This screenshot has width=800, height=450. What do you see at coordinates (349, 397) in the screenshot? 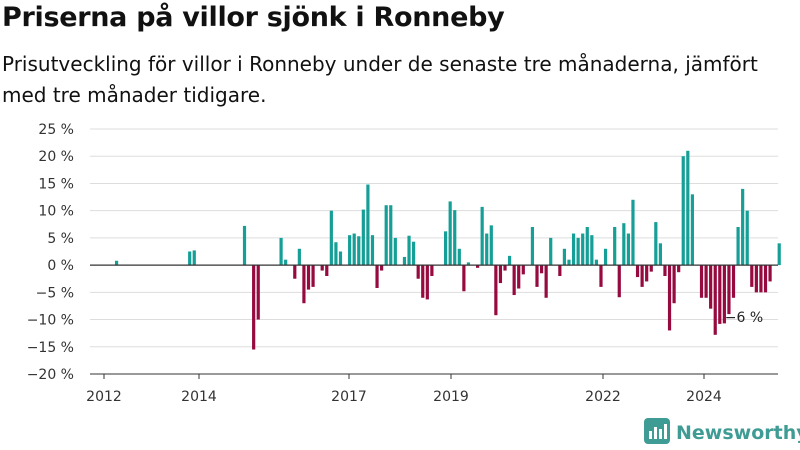
I see `x-tick-label: 2017` at bounding box center [349, 397].